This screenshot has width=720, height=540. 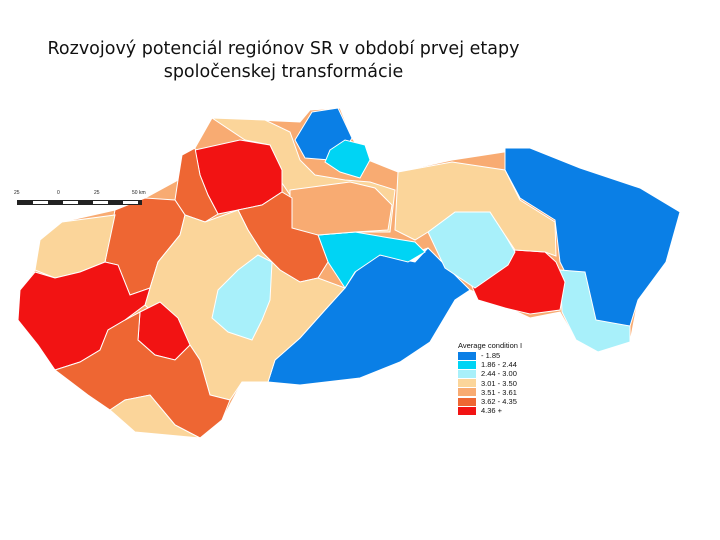 I want to click on legend-label: 3.51 - 3.61, so click(x=499, y=392).